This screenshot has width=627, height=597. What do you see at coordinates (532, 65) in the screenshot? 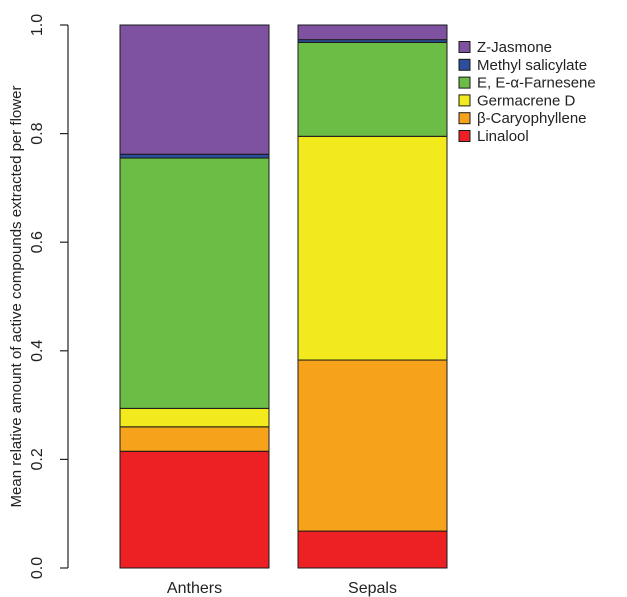
I see `legend-label: Methyl salicylate` at bounding box center [532, 65].